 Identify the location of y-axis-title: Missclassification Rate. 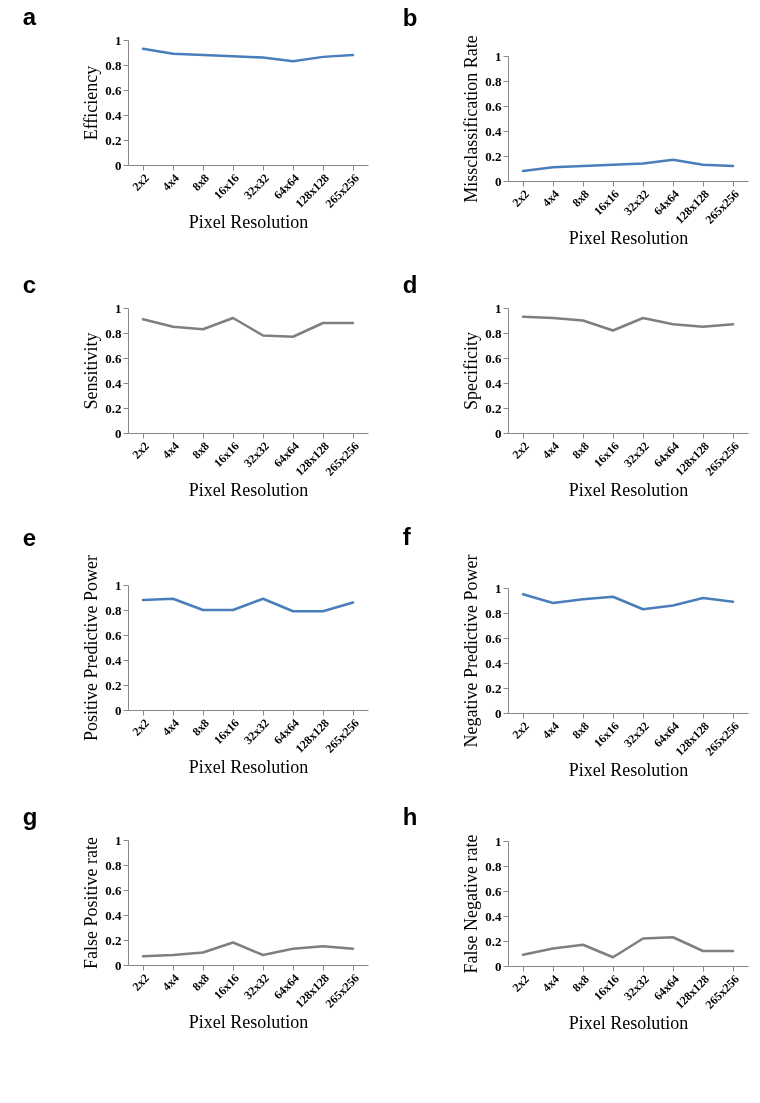
(471, 119).